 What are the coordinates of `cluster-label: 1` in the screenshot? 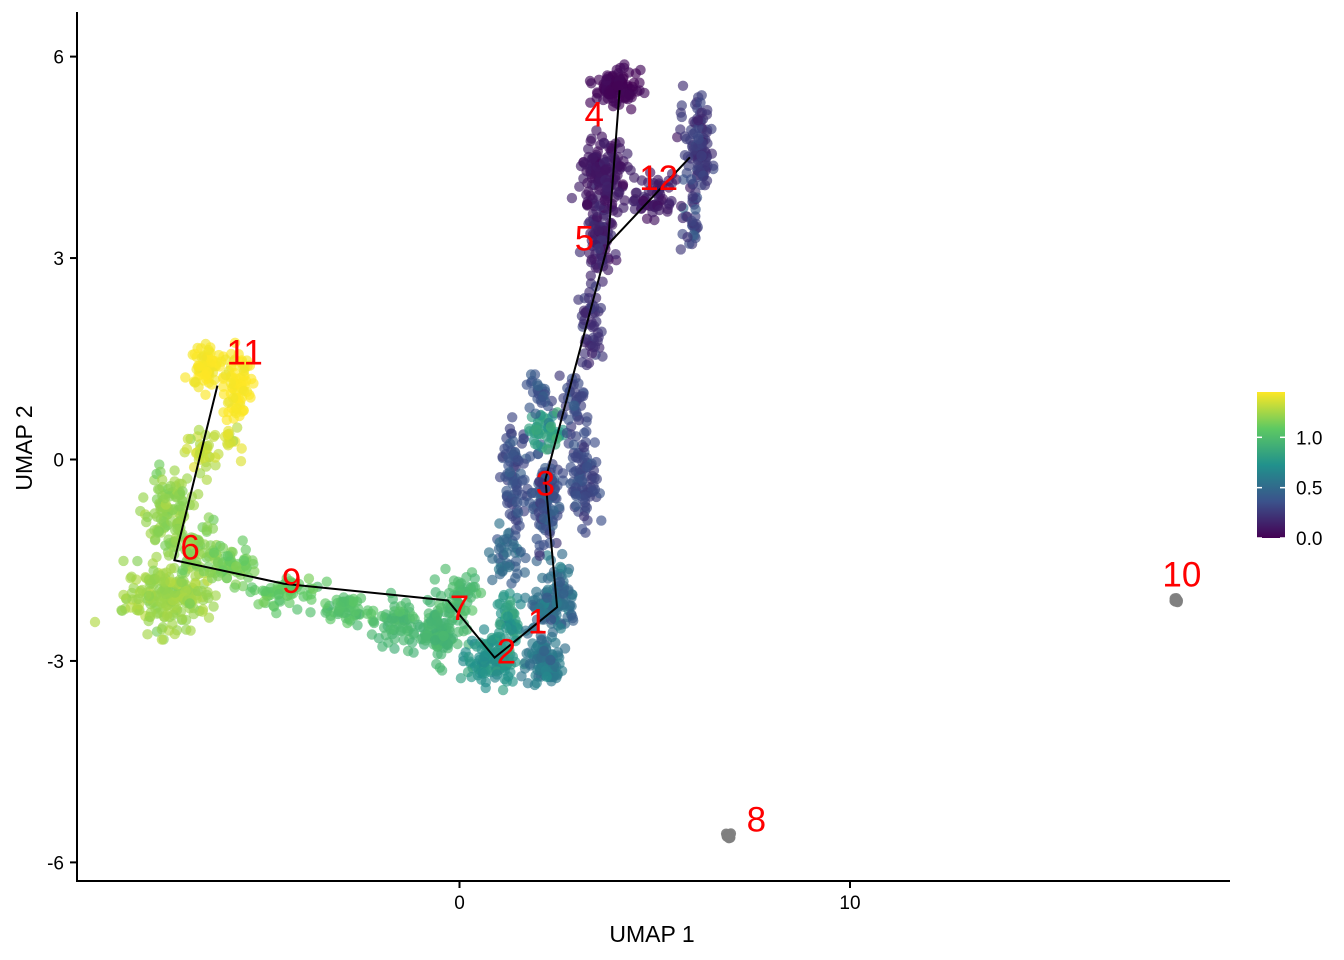 It's located at (537, 621).